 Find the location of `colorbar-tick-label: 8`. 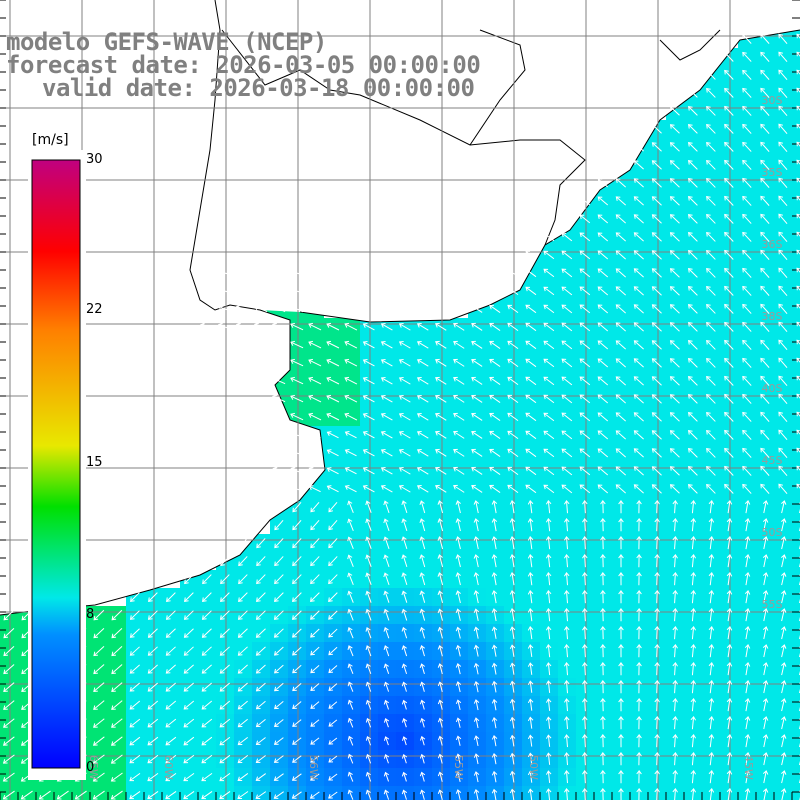

colorbar-tick-label: 8 is located at coordinates (90, 614).